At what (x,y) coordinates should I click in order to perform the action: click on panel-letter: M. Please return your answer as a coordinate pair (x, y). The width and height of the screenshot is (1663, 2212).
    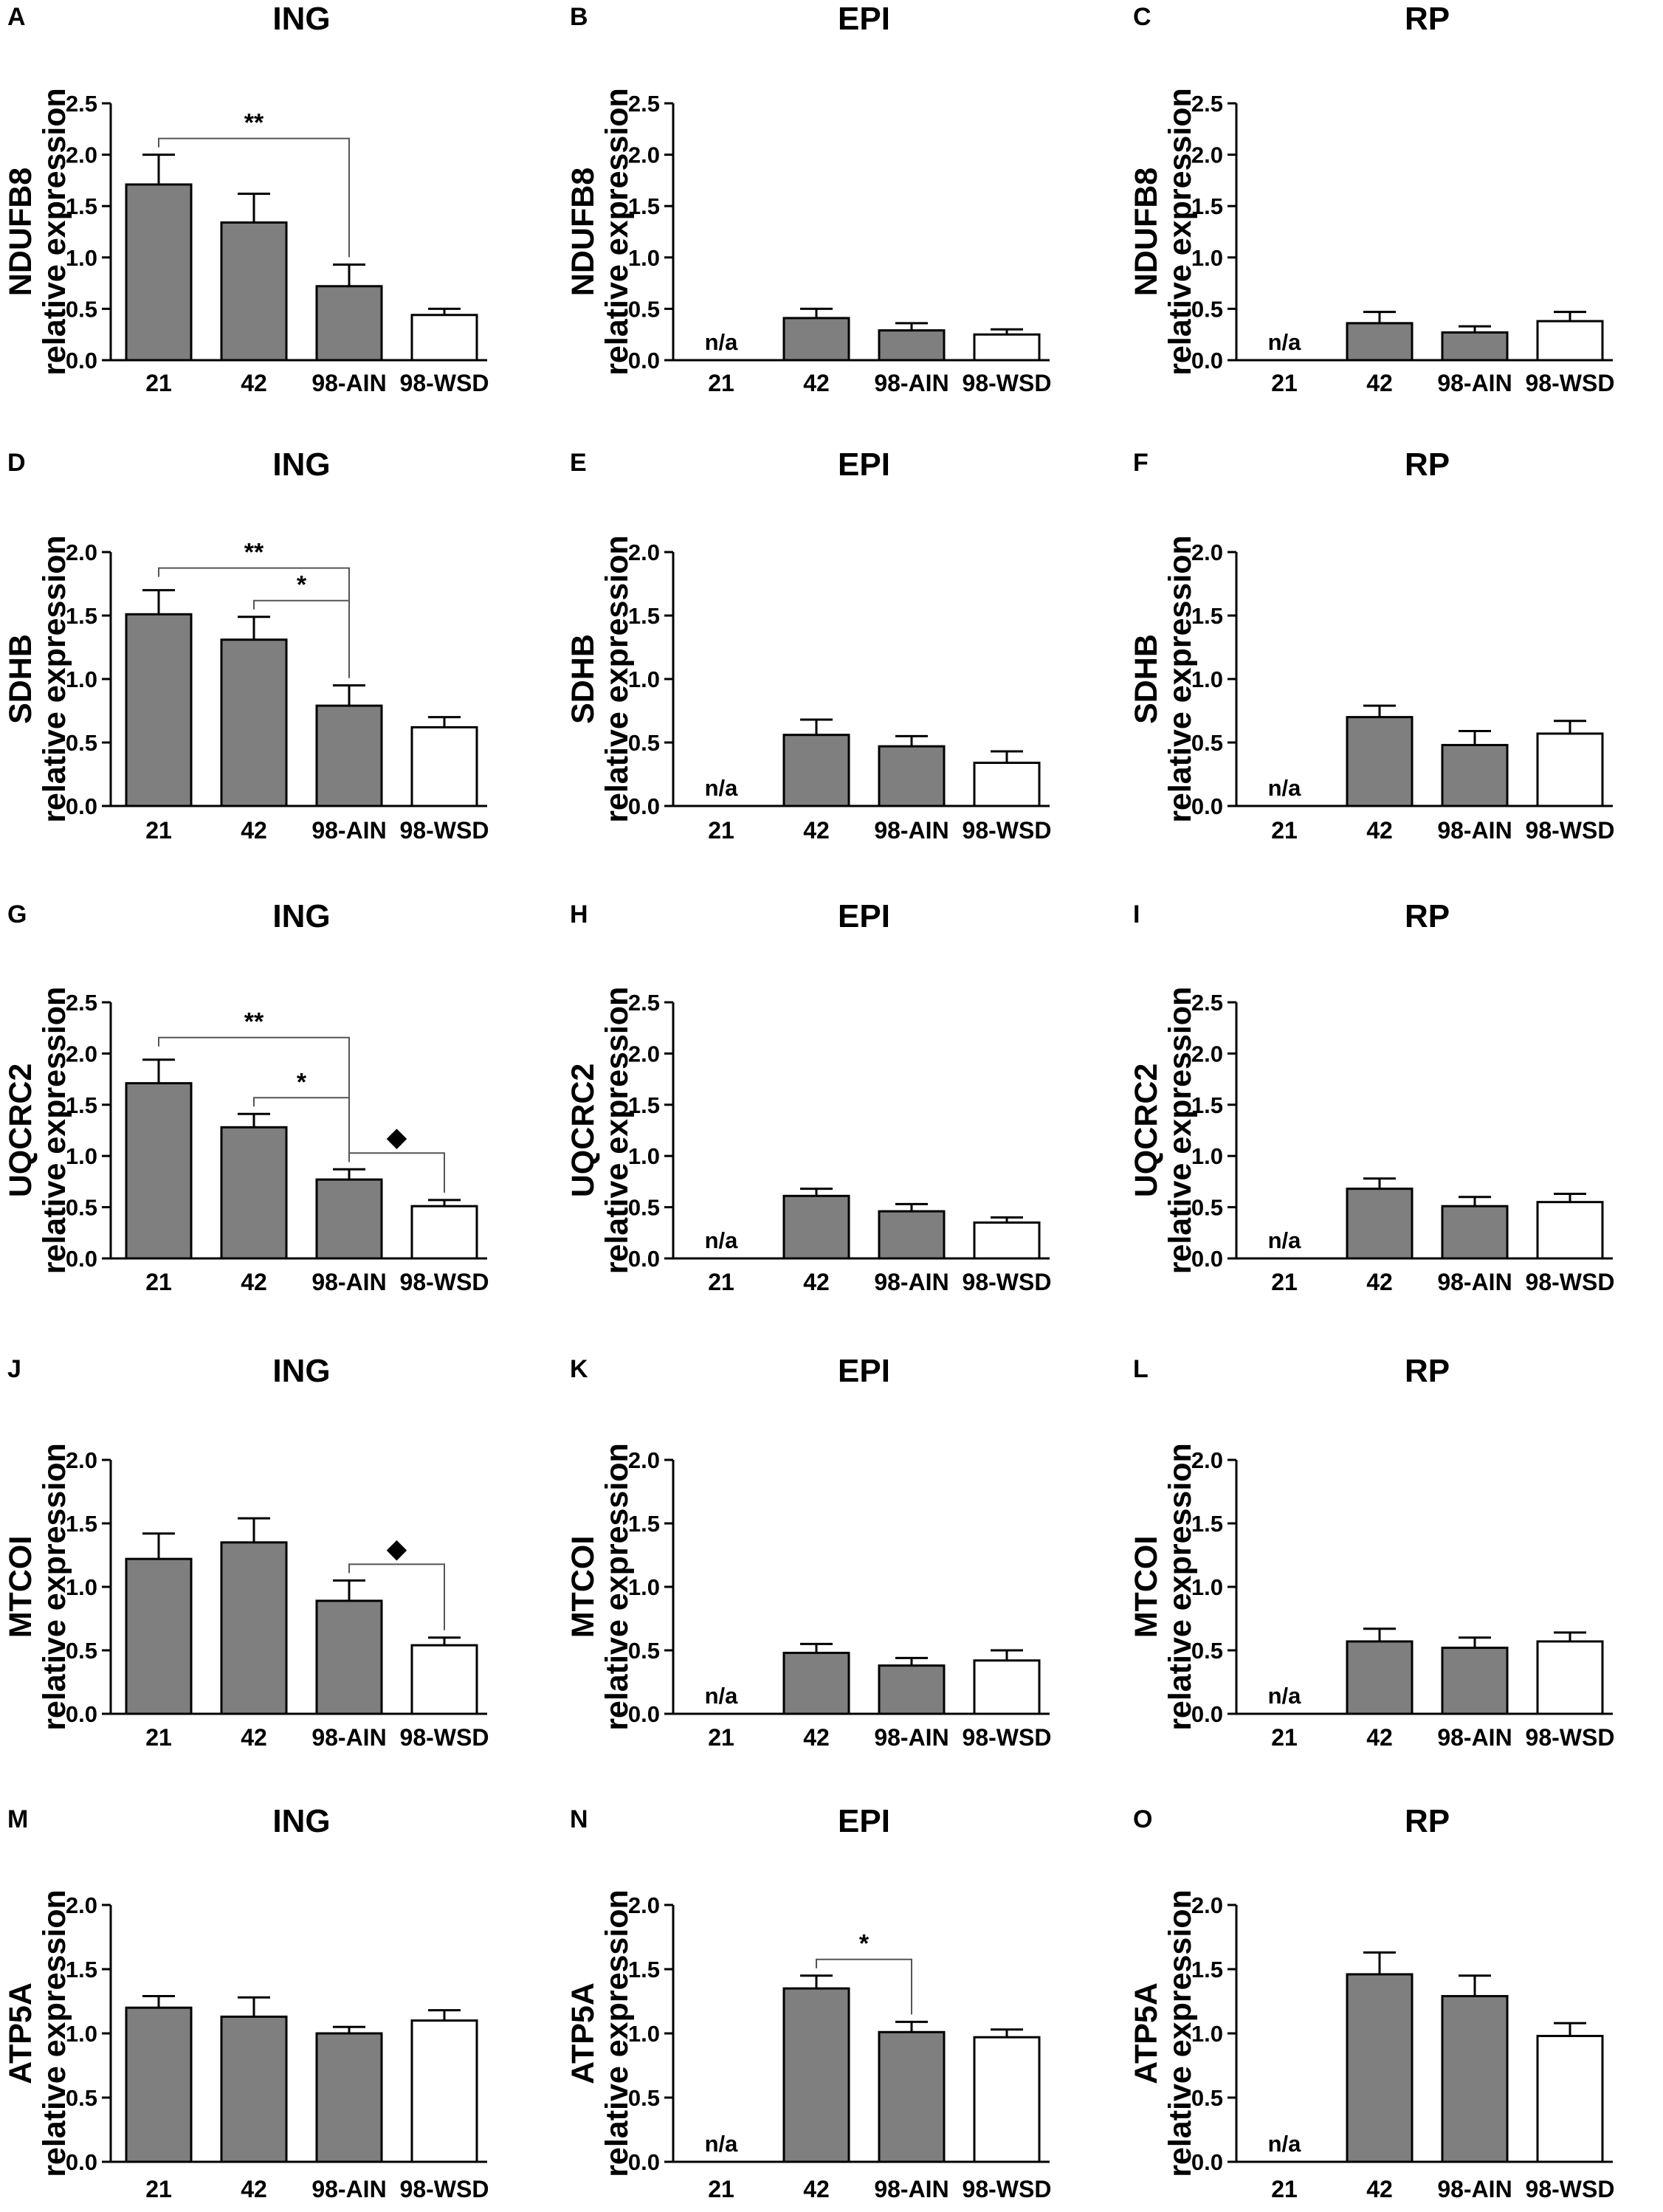
    Looking at the image, I should click on (17, 1819).